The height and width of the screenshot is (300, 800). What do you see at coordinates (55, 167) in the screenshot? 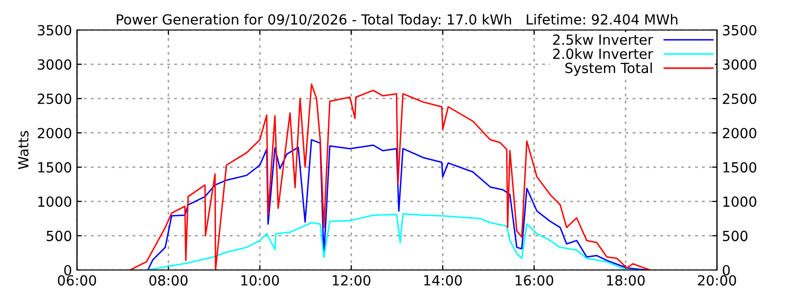
I see `y-tick-label: 1500` at bounding box center [55, 167].